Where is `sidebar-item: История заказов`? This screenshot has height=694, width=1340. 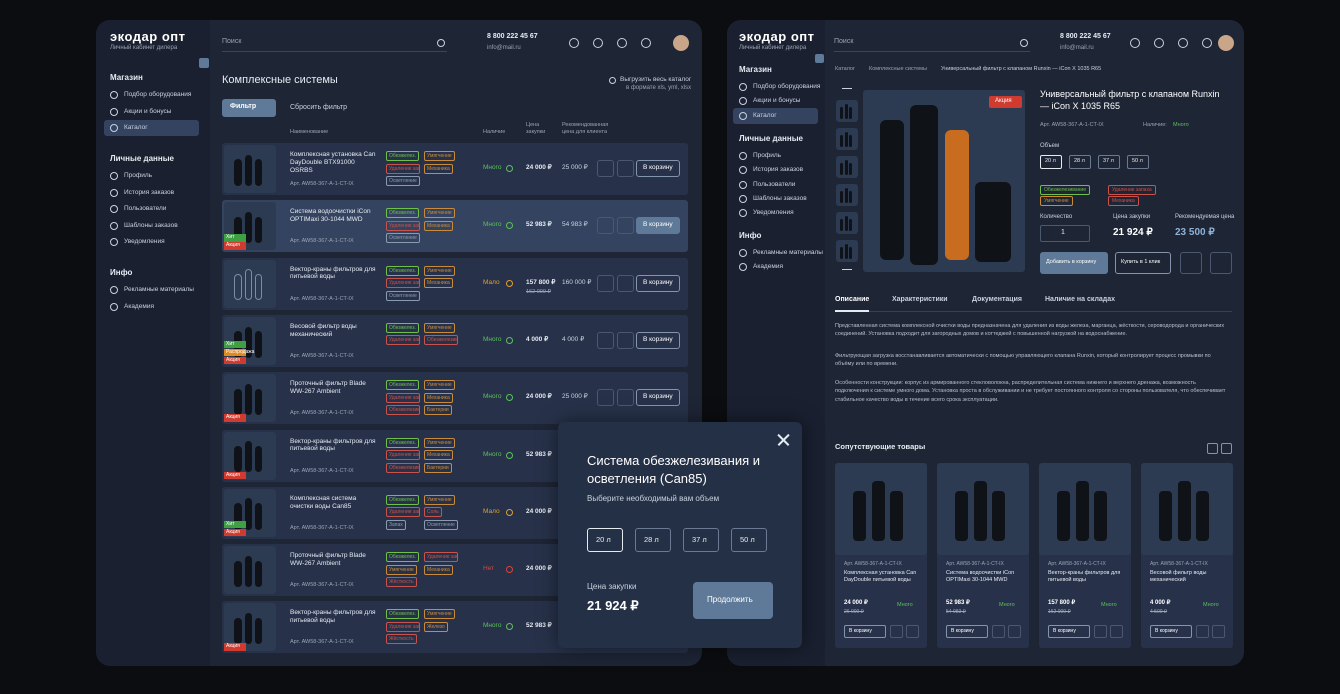 sidebar-item: История заказов is located at coordinates (778, 170).